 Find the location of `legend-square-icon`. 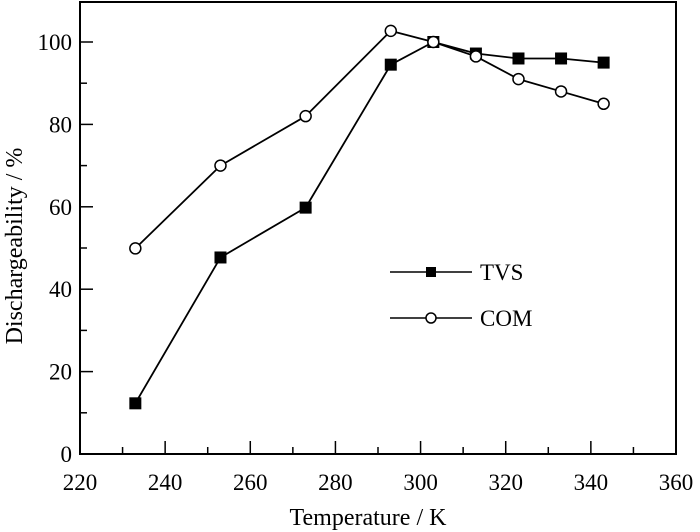

legend-square-icon is located at coordinates (431, 272).